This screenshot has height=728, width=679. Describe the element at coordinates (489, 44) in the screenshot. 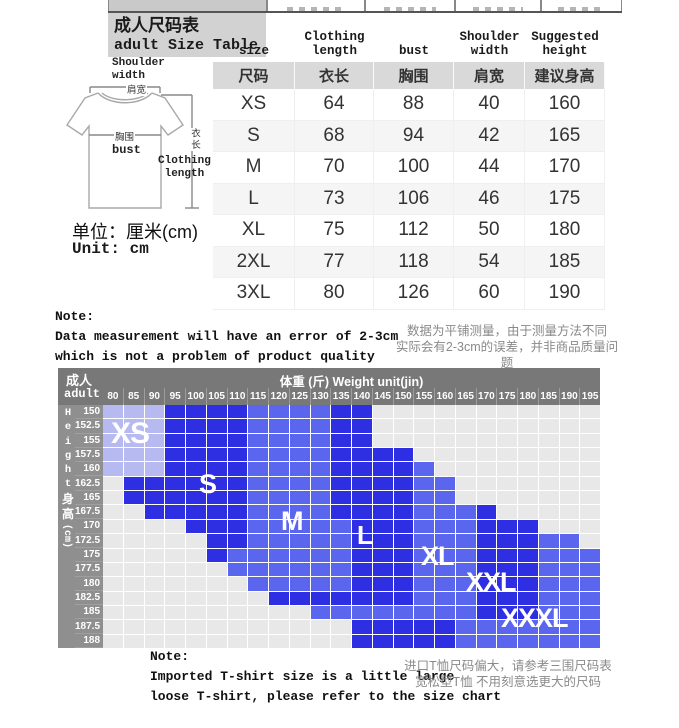

I see `column-header-en: Shoulder width` at that location.